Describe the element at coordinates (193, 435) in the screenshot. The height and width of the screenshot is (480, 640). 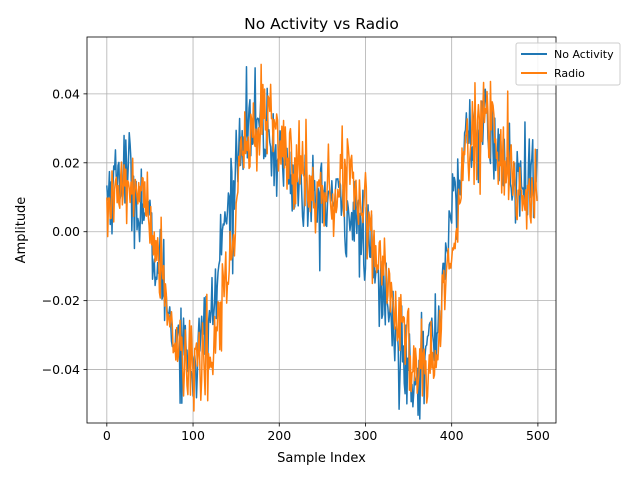
I see `x-tick-label: 100` at that location.